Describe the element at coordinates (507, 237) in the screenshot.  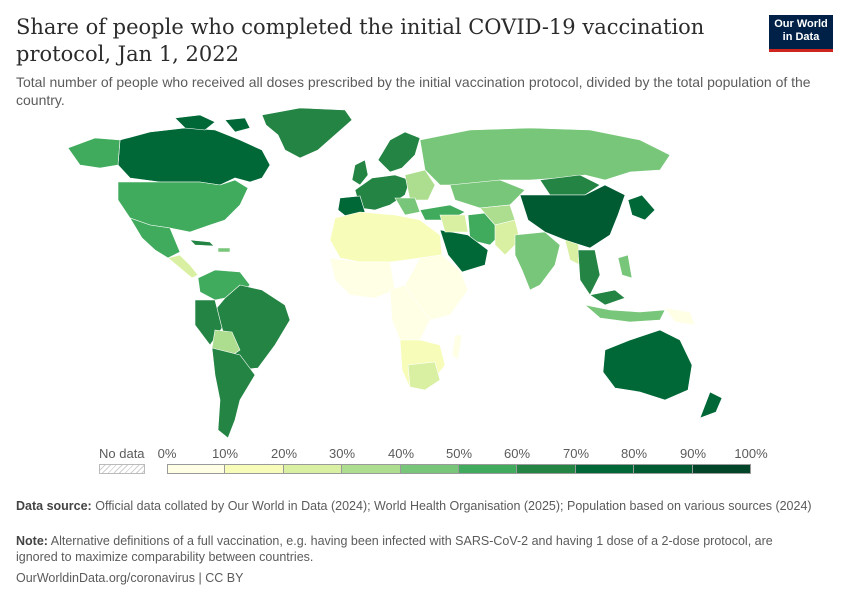
I see `region-afghanistan-pakistan` at that location.